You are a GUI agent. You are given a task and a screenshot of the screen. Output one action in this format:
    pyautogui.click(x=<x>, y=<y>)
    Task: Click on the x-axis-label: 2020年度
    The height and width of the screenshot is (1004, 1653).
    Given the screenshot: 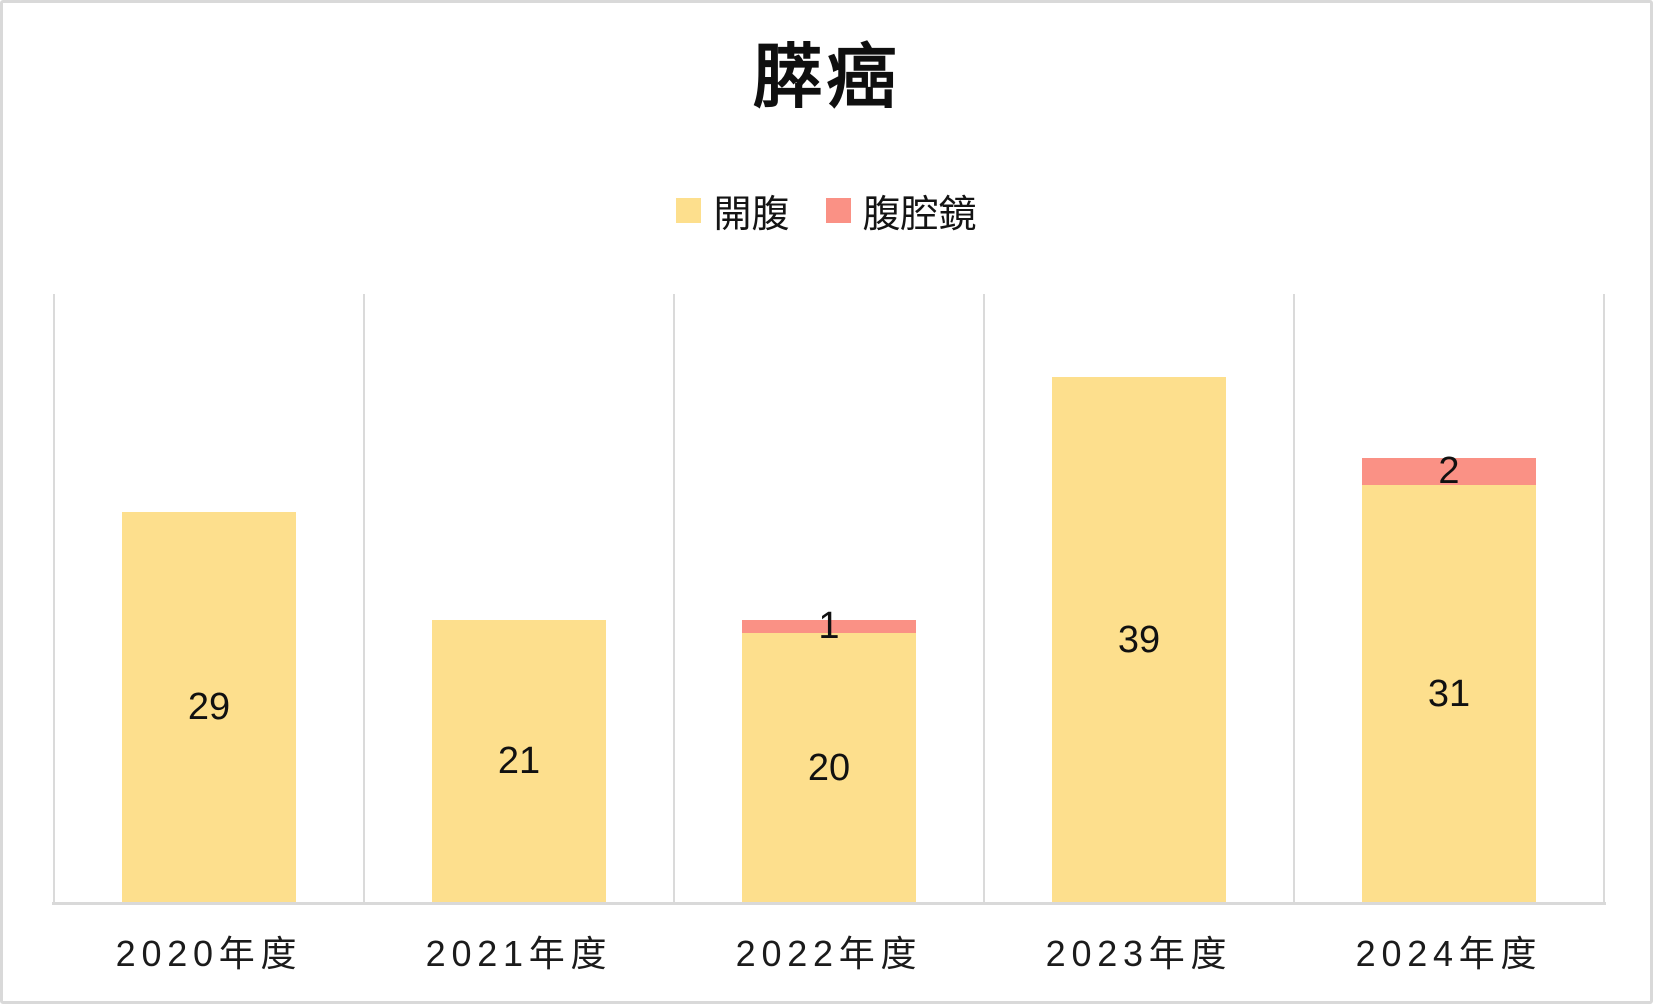 What is the action you would take?
    pyautogui.click(x=209, y=953)
    